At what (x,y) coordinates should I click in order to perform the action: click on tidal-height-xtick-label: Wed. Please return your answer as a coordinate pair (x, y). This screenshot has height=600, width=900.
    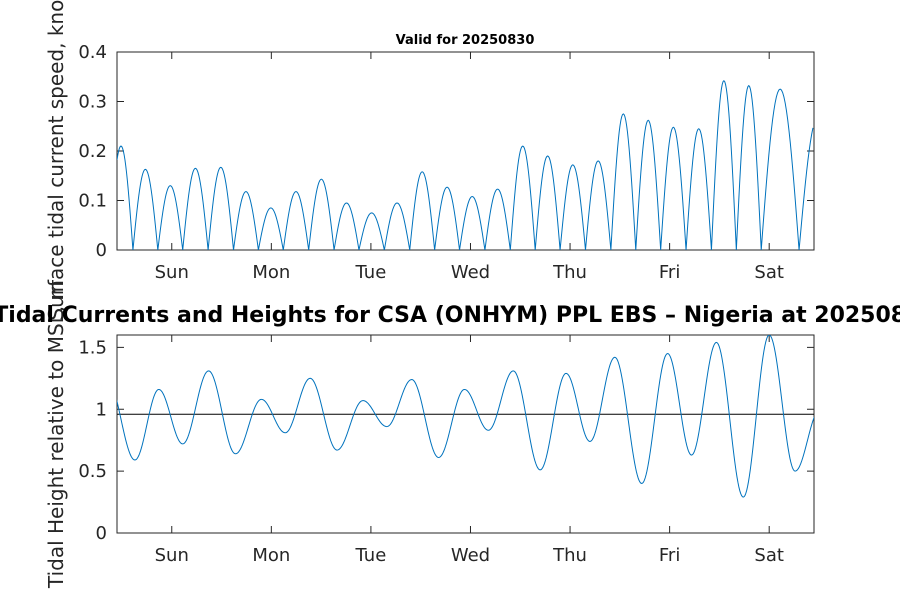
    Looking at the image, I should click on (470, 555).